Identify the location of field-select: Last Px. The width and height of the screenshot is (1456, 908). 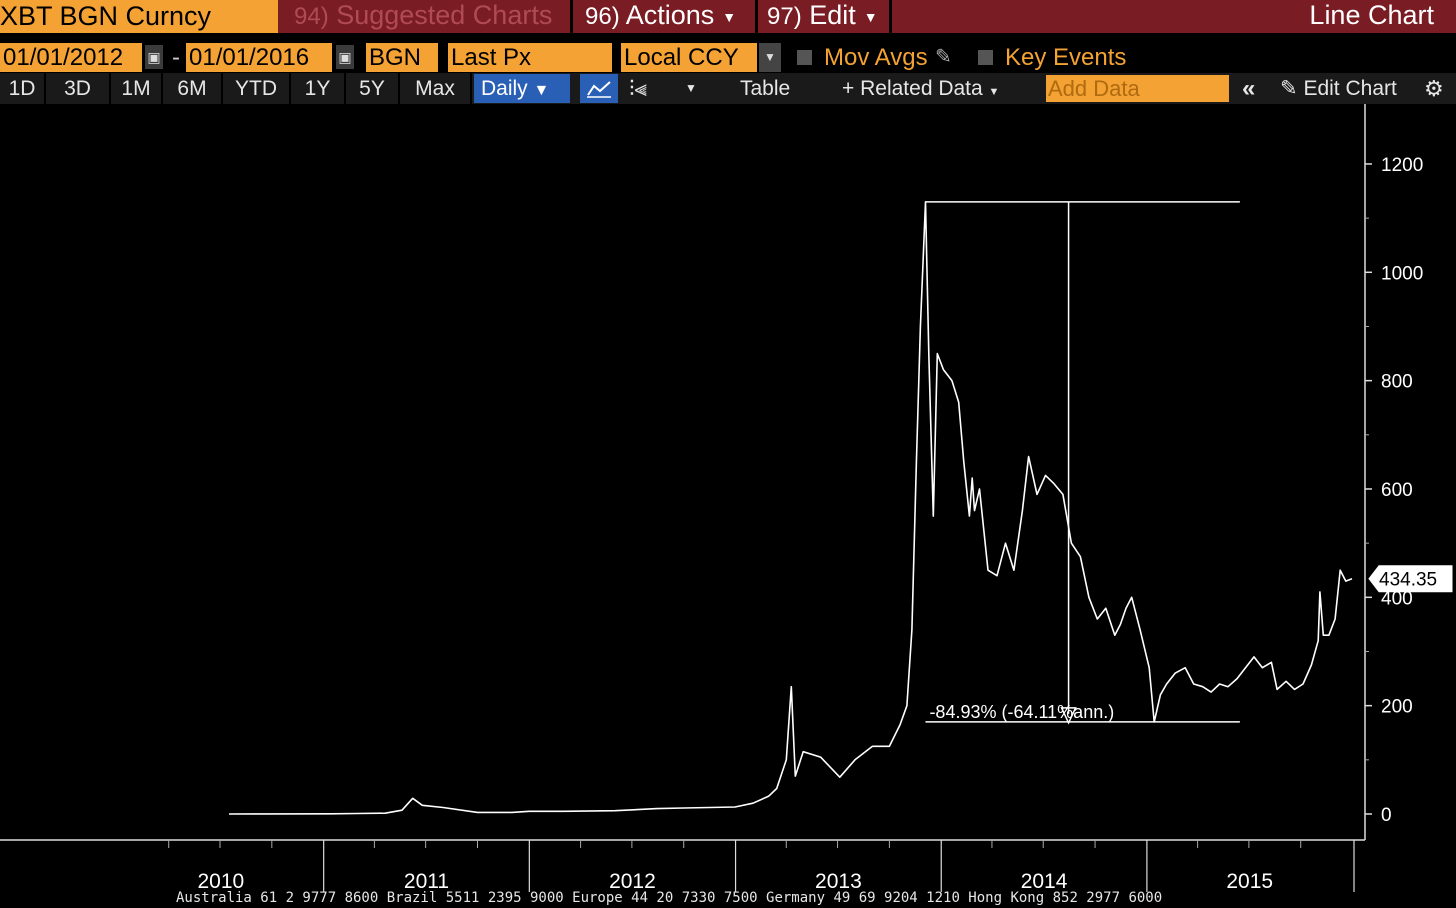
(530, 57).